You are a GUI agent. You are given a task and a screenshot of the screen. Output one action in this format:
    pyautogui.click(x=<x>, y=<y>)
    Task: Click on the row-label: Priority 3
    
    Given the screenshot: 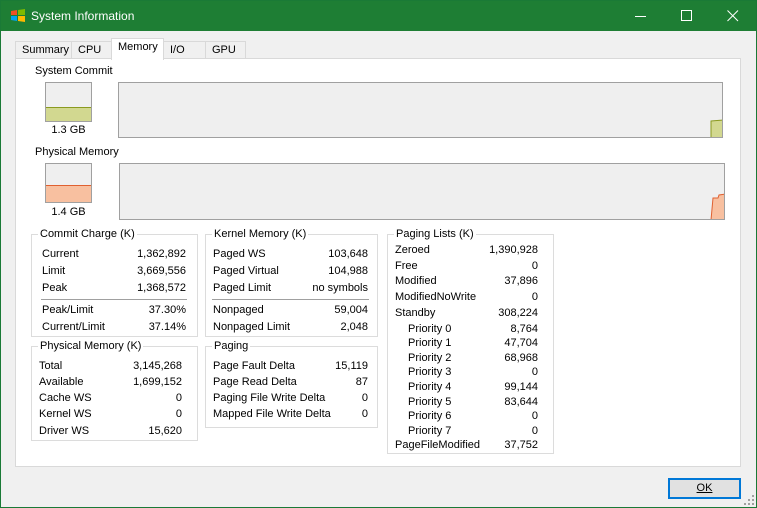 What is the action you would take?
    pyautogui.click(x=430, y=372)
    